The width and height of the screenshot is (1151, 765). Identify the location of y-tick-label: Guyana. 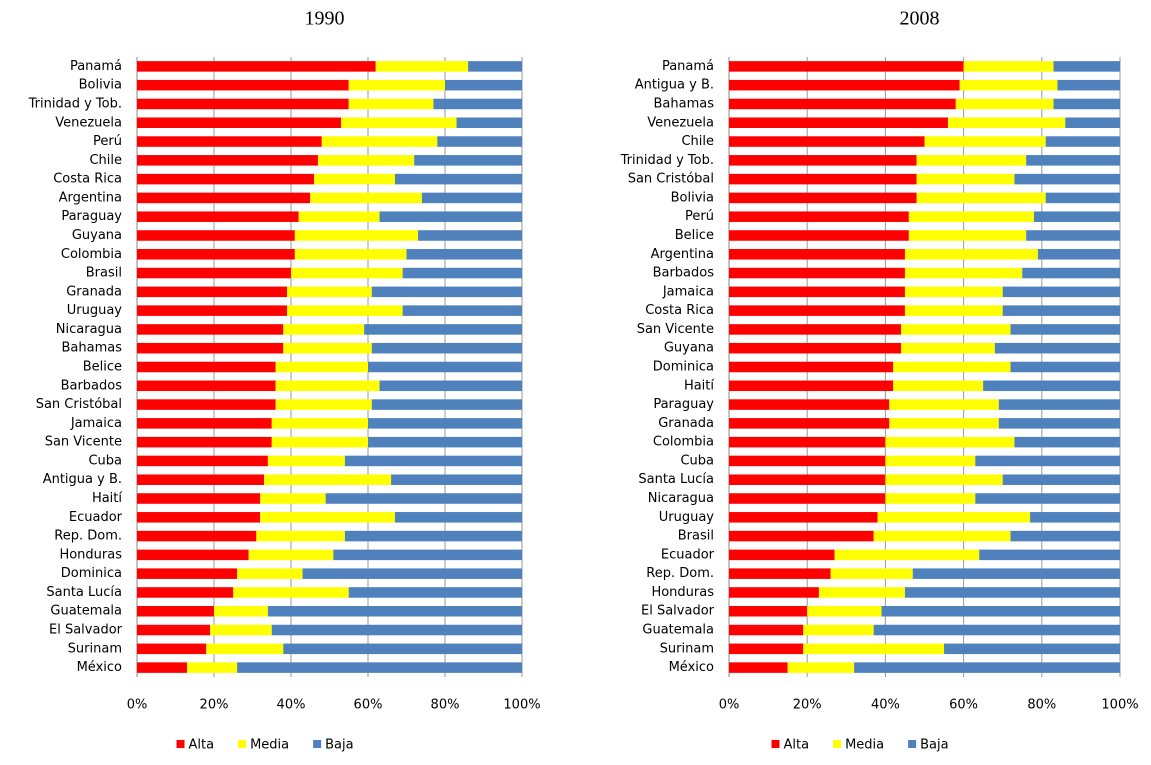
(689, 348).